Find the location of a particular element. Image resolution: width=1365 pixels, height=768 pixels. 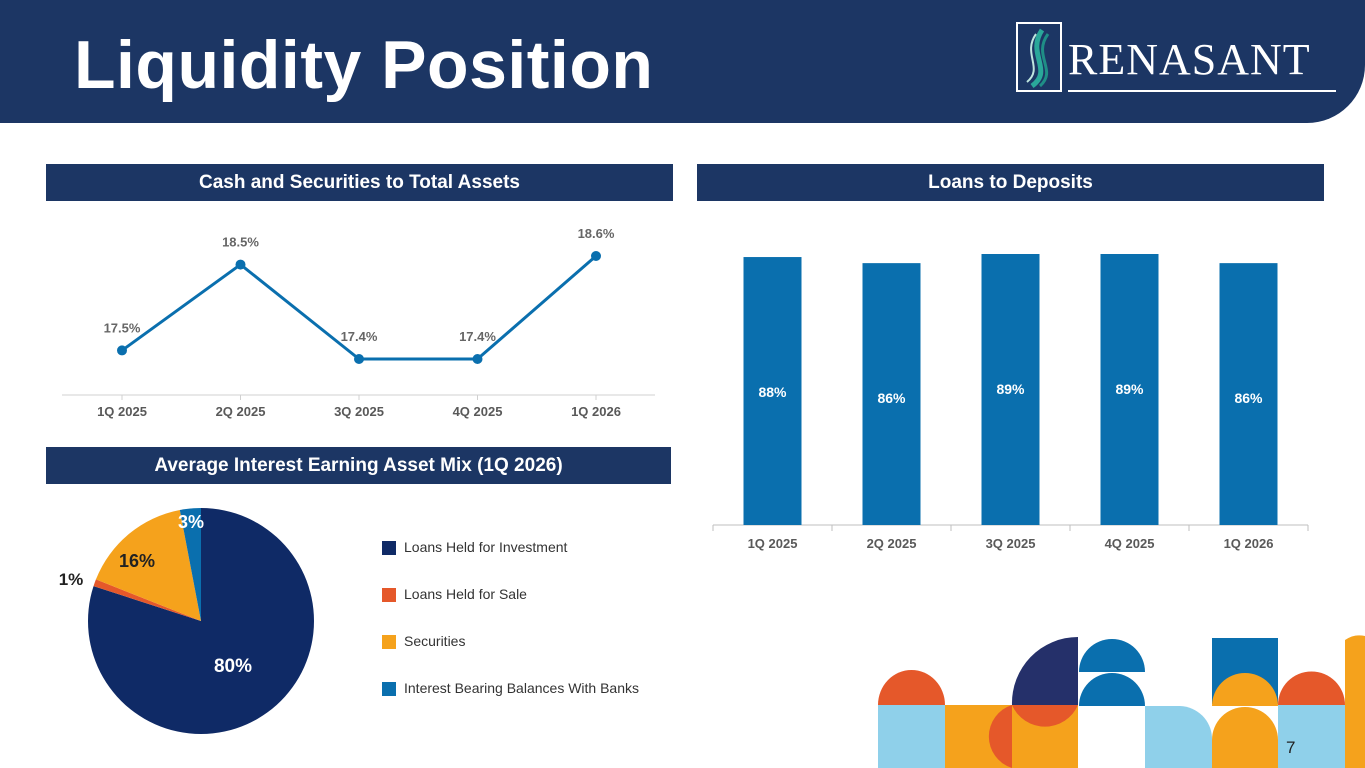

legend-item-loans-hfi: Loans Held for Investment is located at coordinates (532, 547).